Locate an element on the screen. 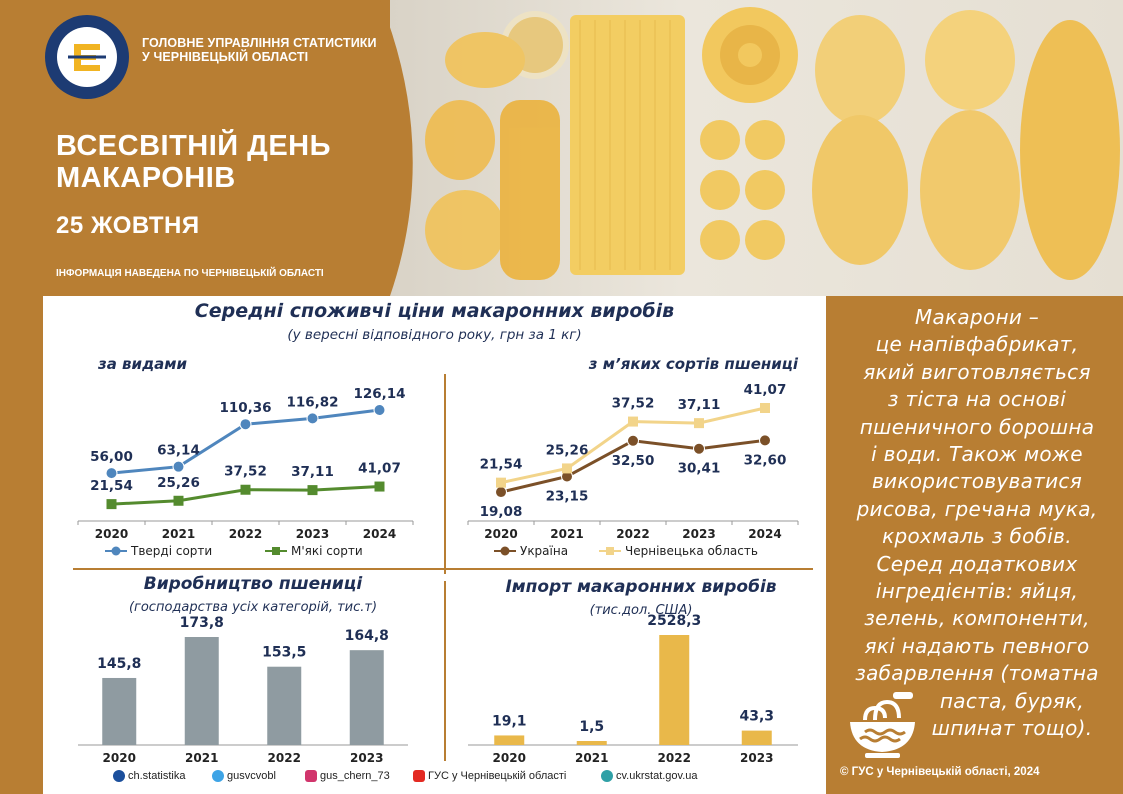  divider-bottom is located at coordinates (445, 671).